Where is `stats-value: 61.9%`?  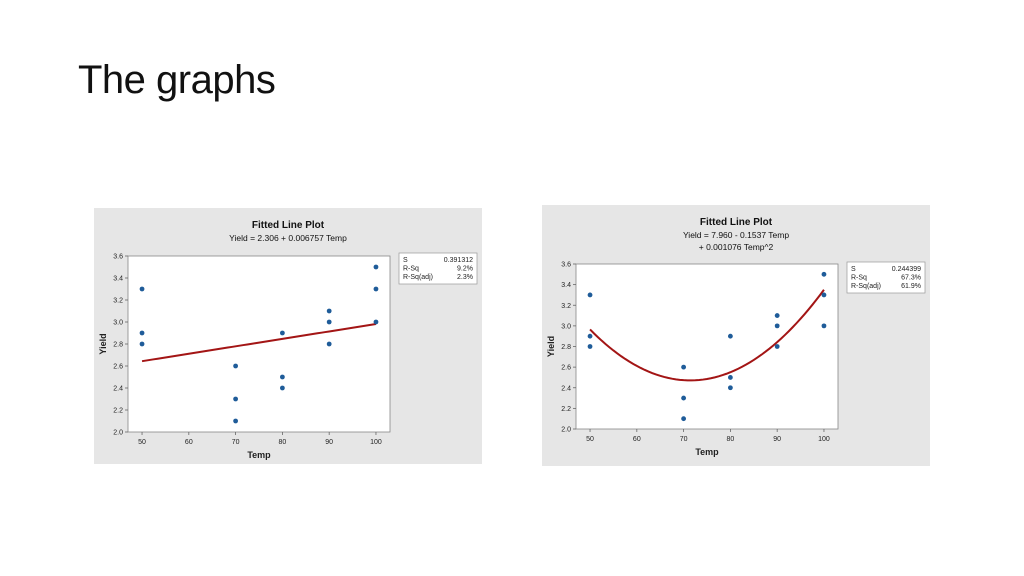
stats-value: 61.9% is located at coordinates (911, 286).